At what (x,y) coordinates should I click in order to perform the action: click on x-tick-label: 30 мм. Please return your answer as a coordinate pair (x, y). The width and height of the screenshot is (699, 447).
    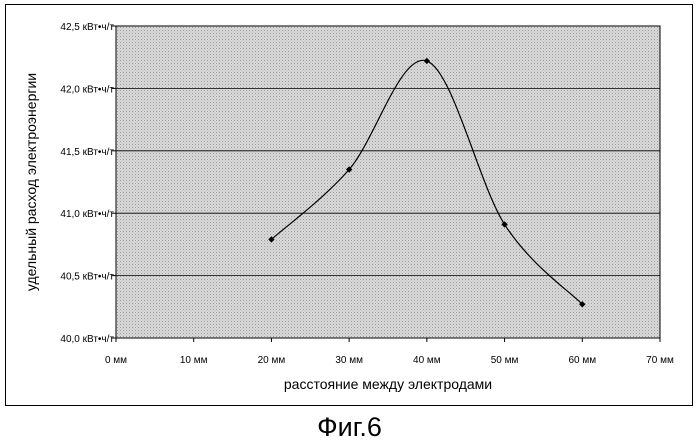
    Looking at the image, I should click on (349, 360).